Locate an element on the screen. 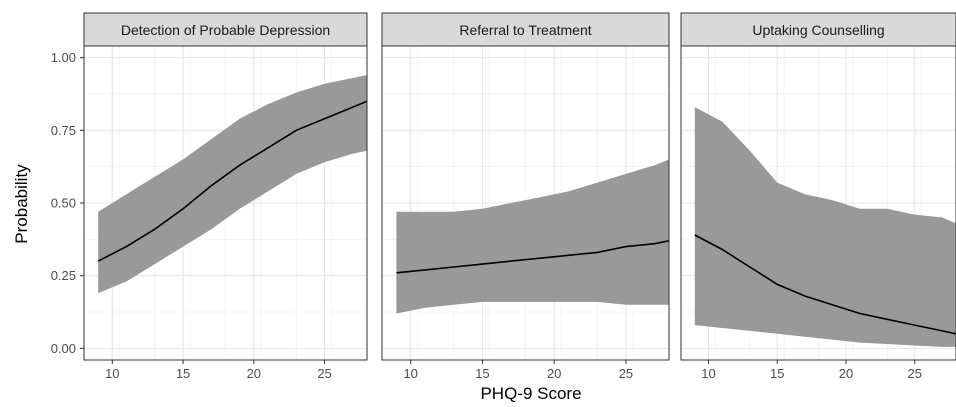 The image size is (956, 407). facet-title: Uptaking Counselling is located at coordinates (818, 30).